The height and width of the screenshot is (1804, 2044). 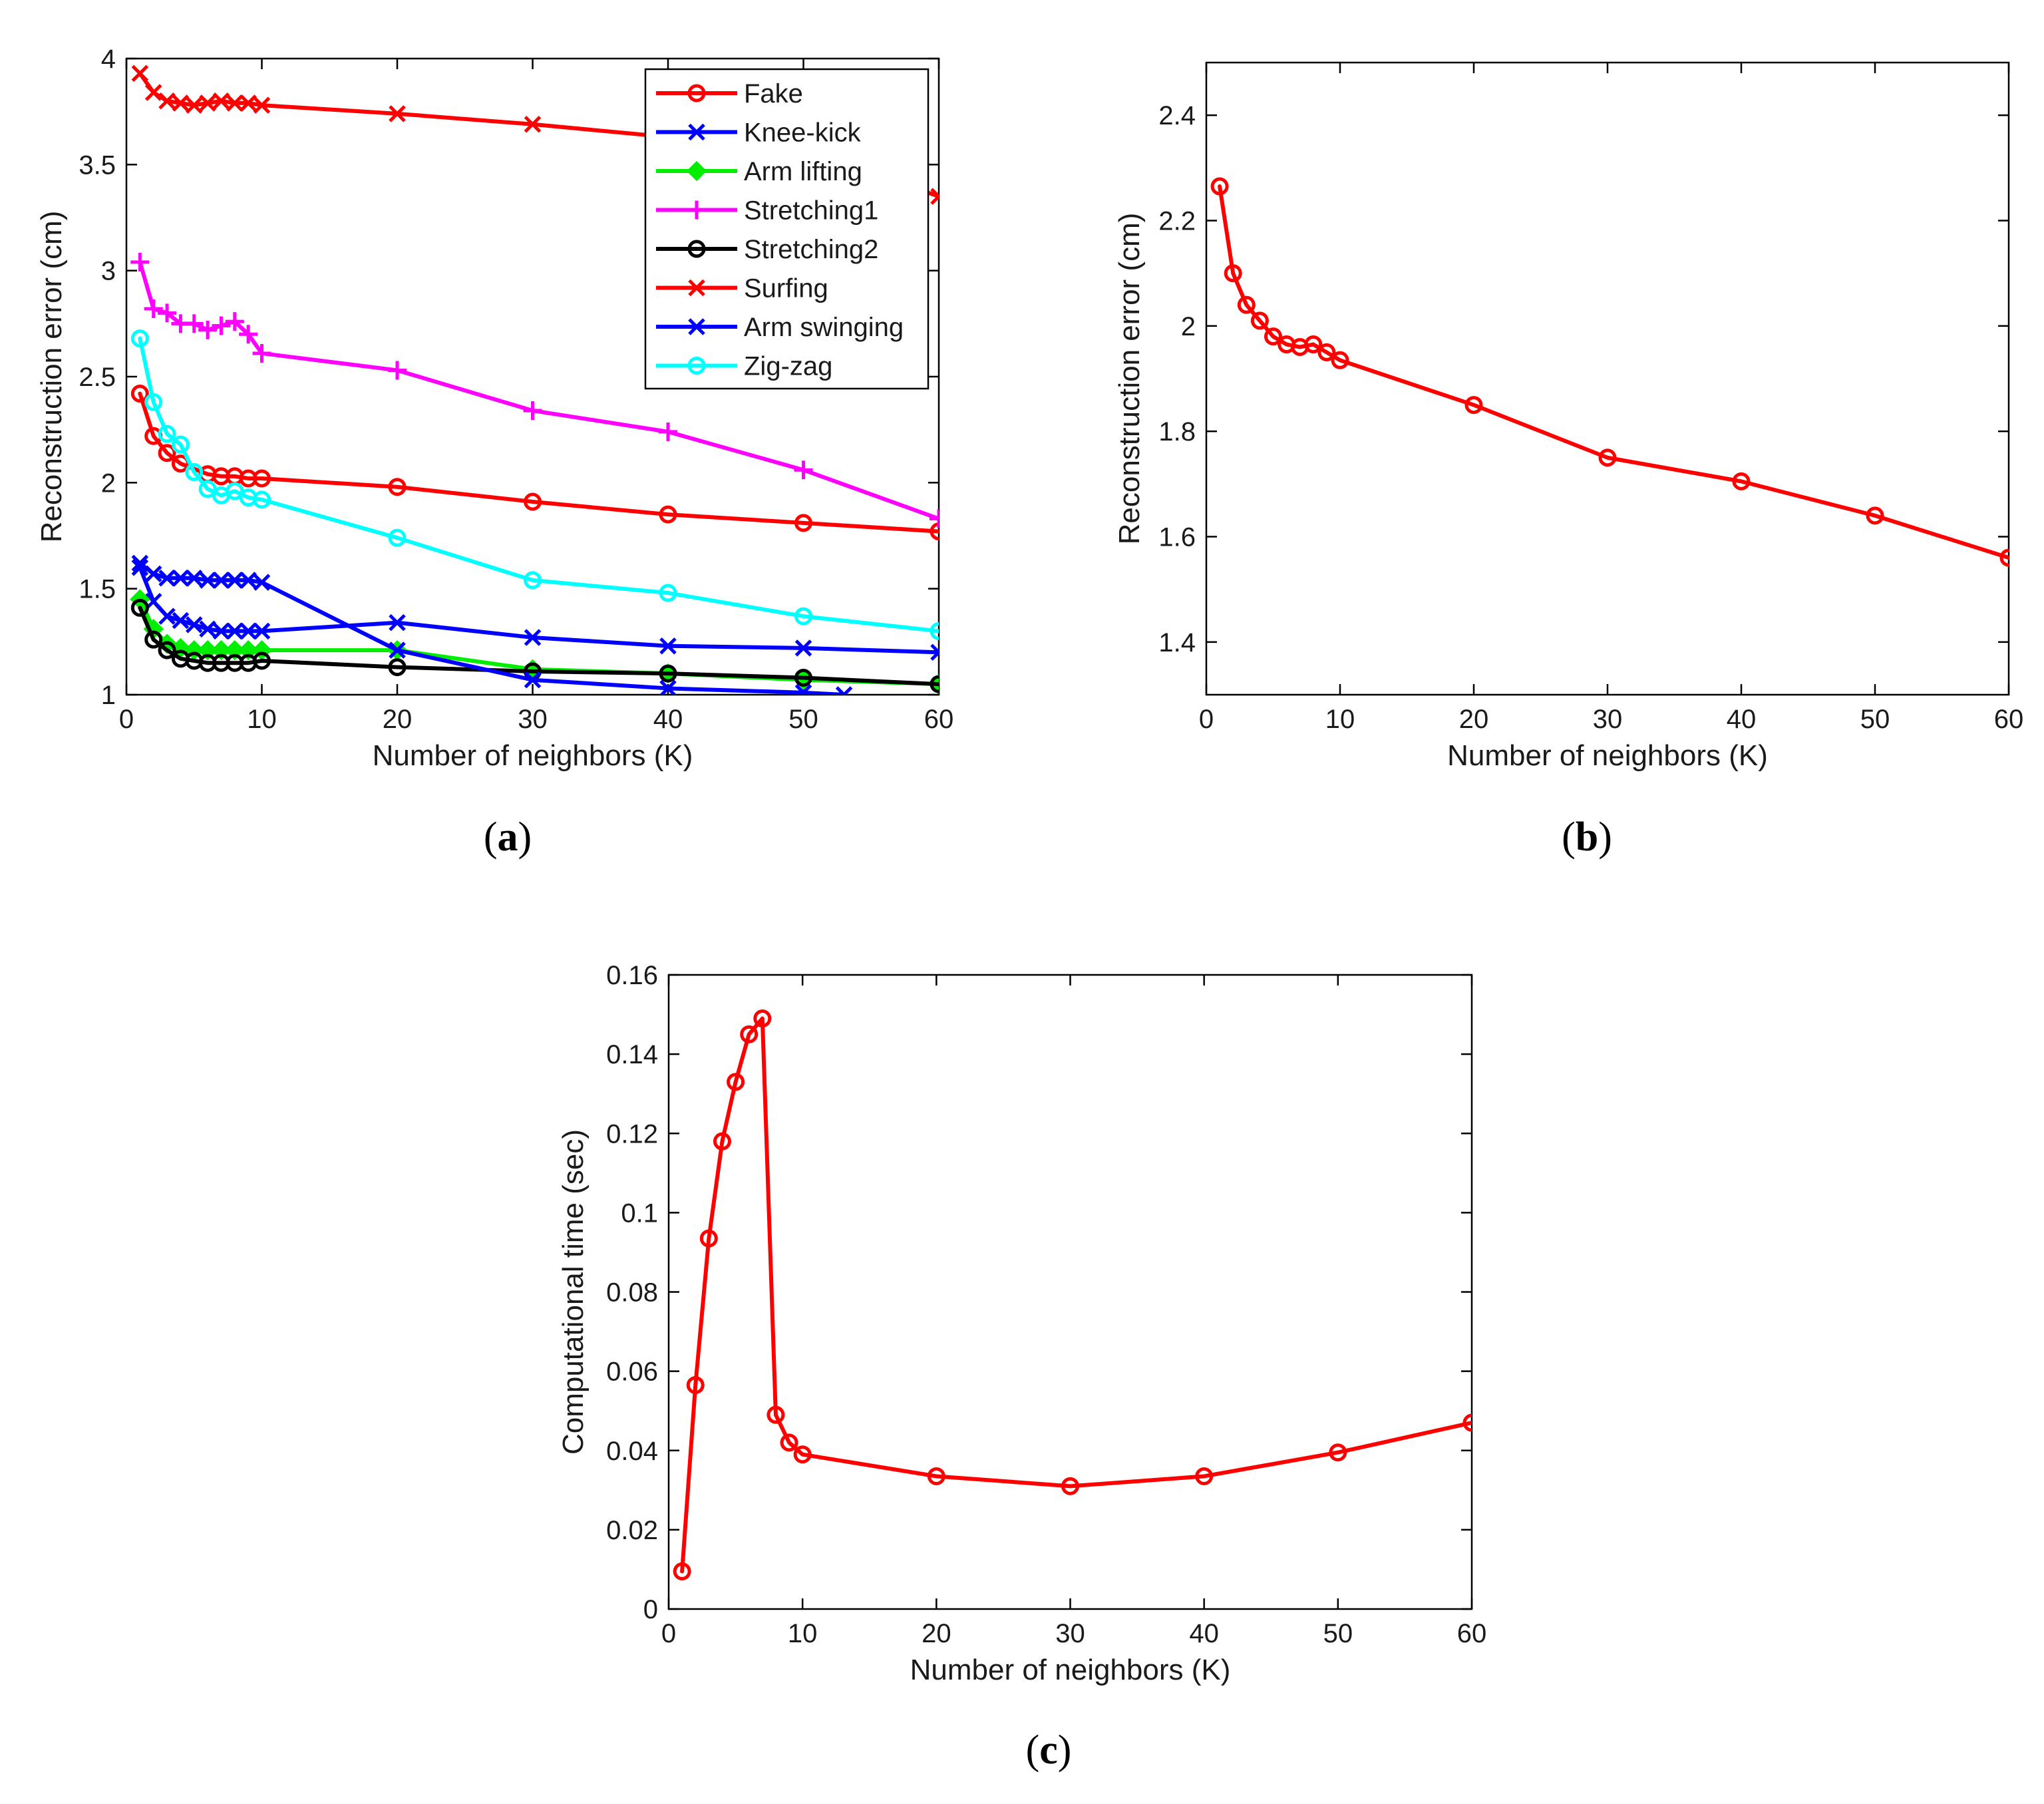 I want to click on panel-label-b: (b), so click(x=1587, y=837).